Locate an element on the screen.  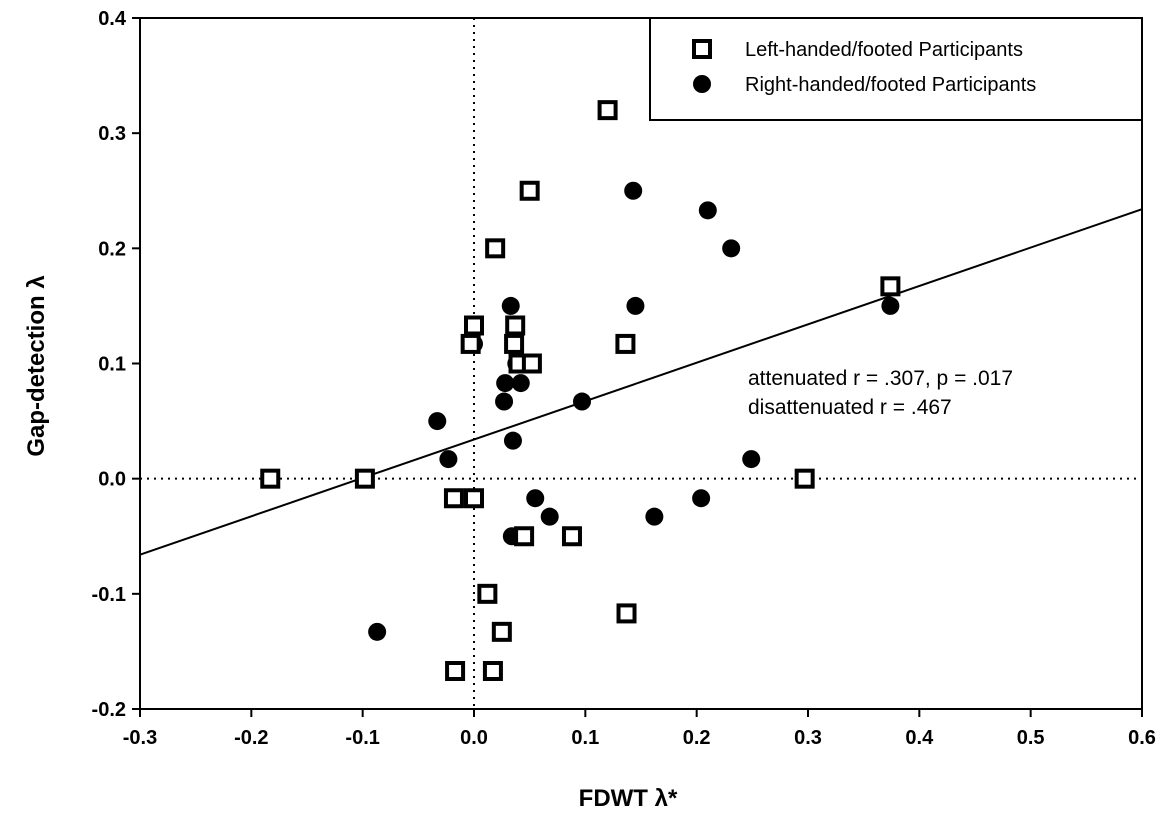
legend-square-marker is located at coordinates (702, 49).